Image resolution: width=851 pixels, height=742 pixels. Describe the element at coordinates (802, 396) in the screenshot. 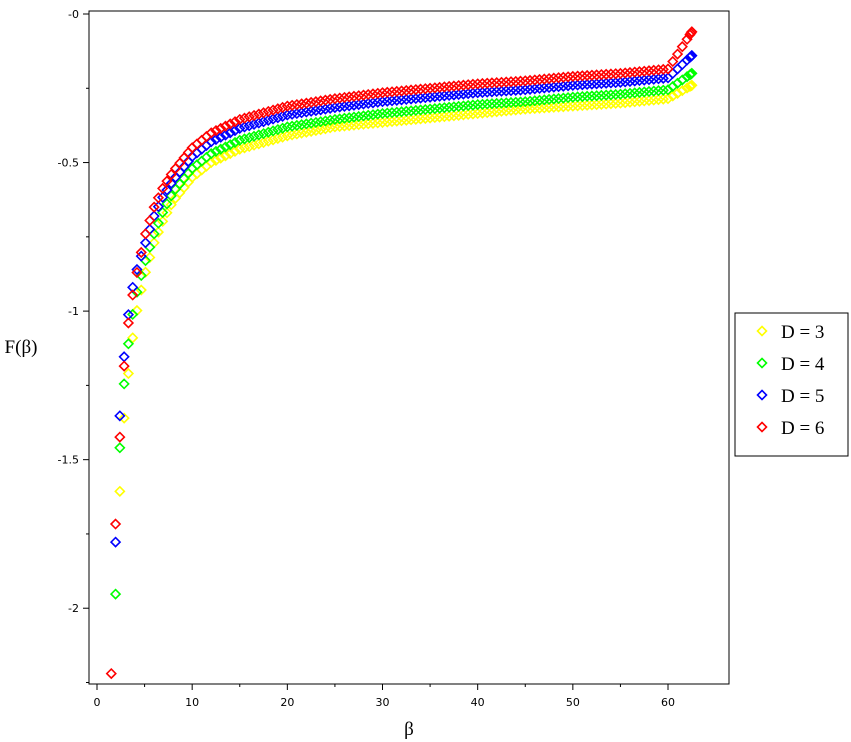

I see `legend-label: D = 5` at that location.